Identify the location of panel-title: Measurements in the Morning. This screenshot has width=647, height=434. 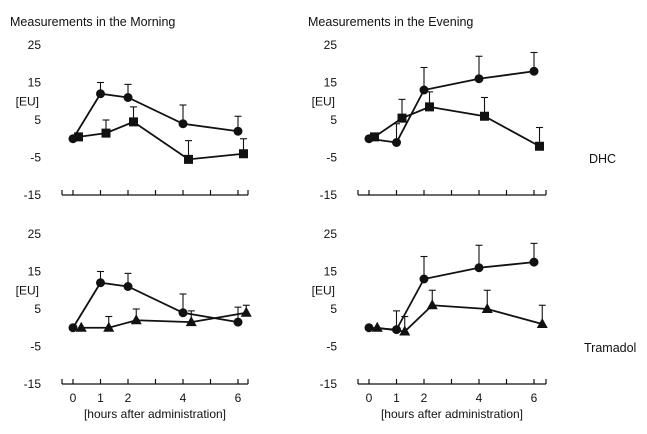
(92, 22).